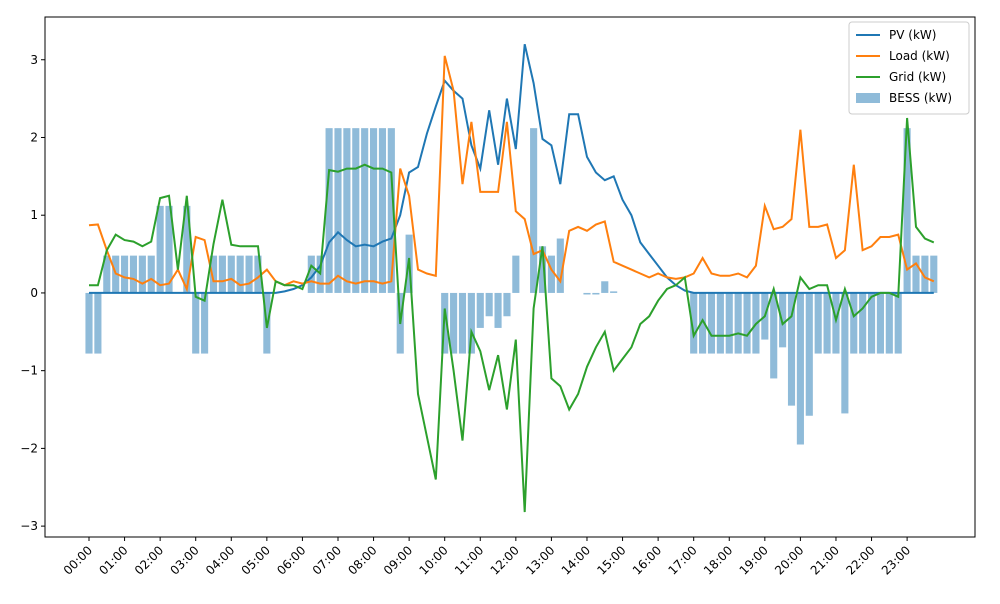 The width and height of the screenshot is (1000, 604). I want to click on y-tick-label: 0, so click(34, 293).